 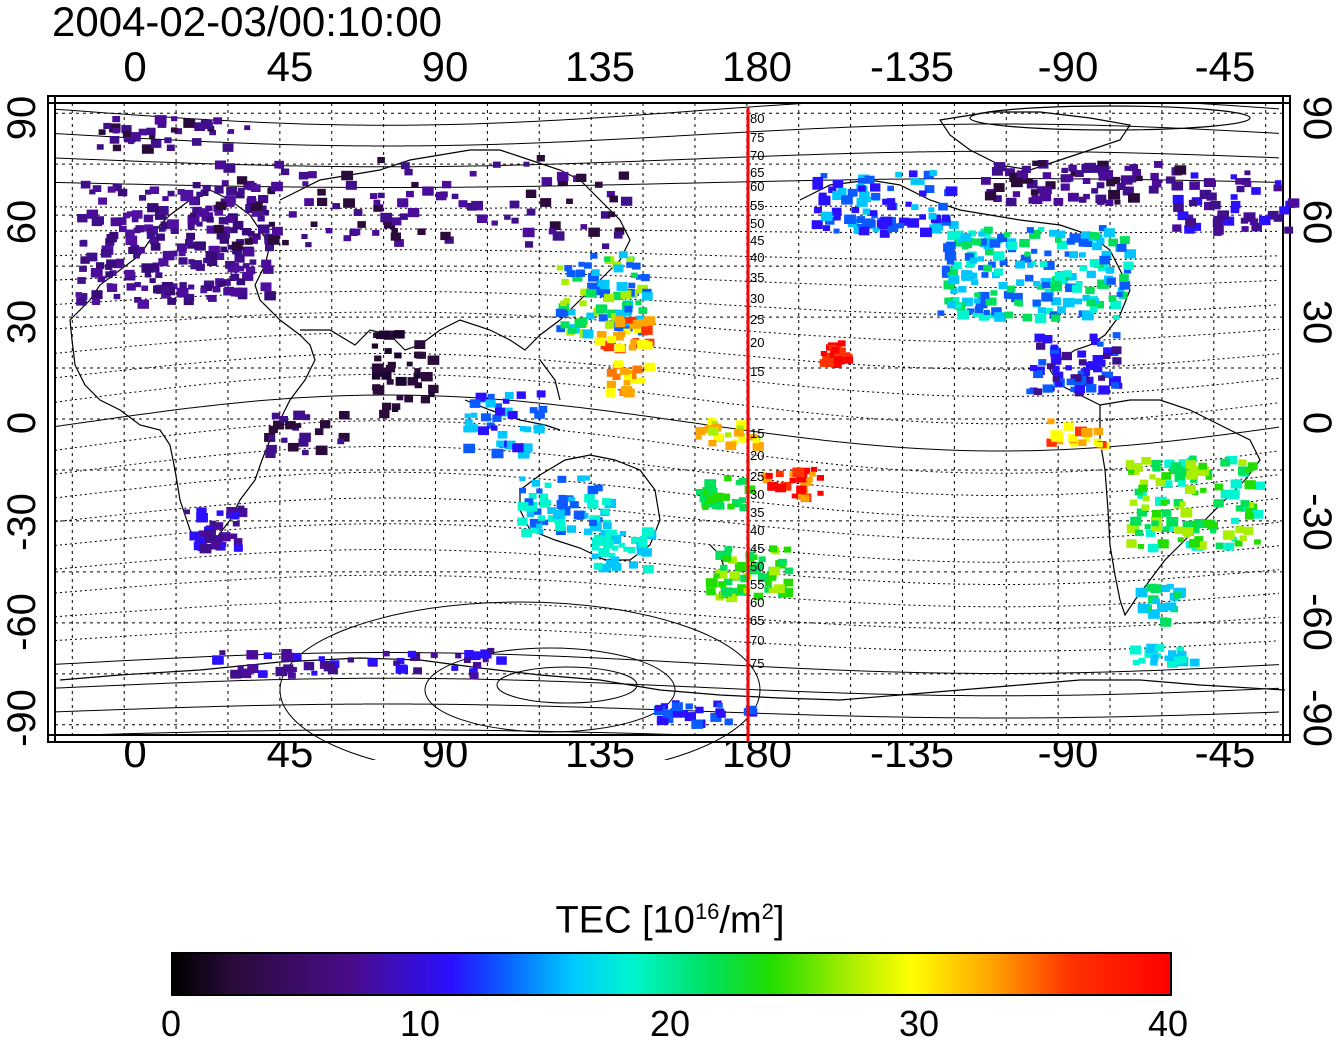 I want to click on magnetic-contour, so click(x=667, y=615).